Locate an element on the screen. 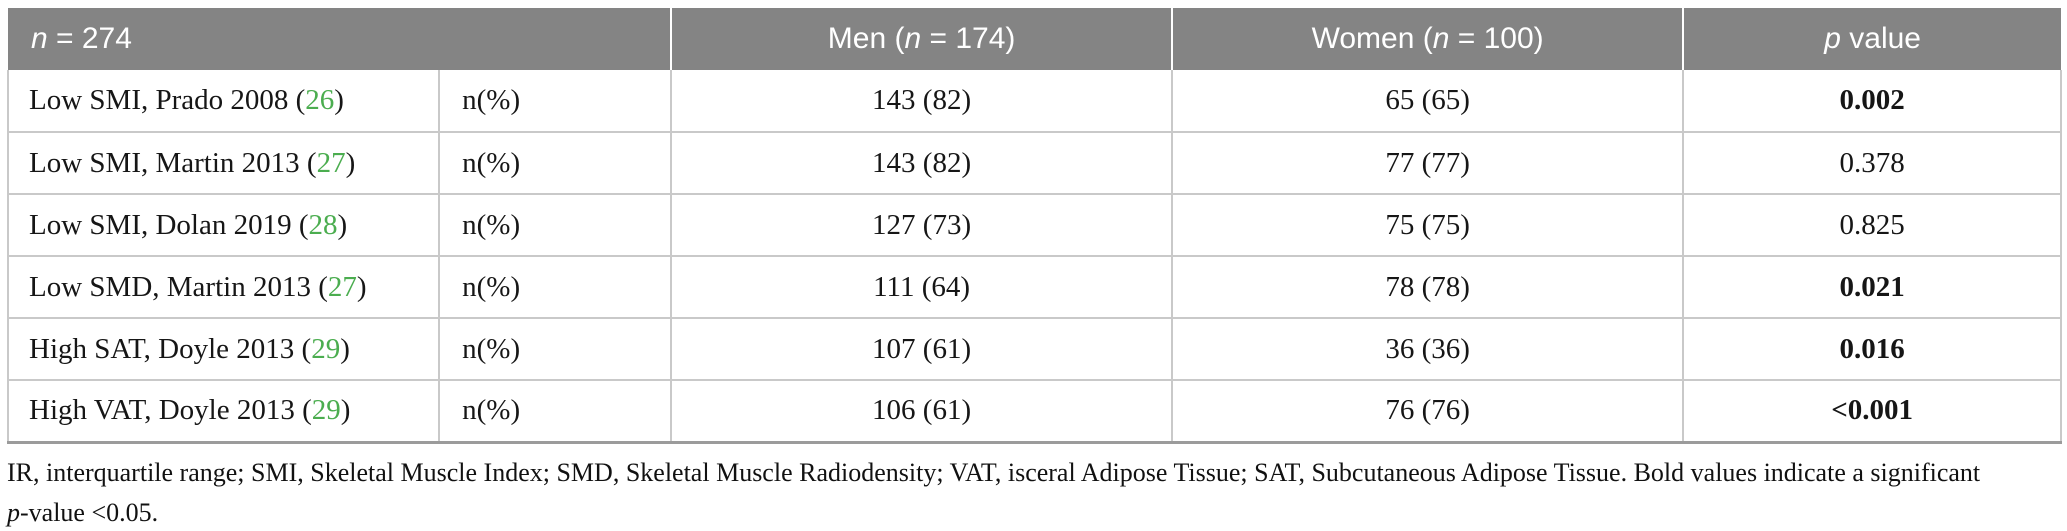 This screenshot has width=2067, height=531. p-value-cell: 0.825 is located at coordinates (1872, 225).